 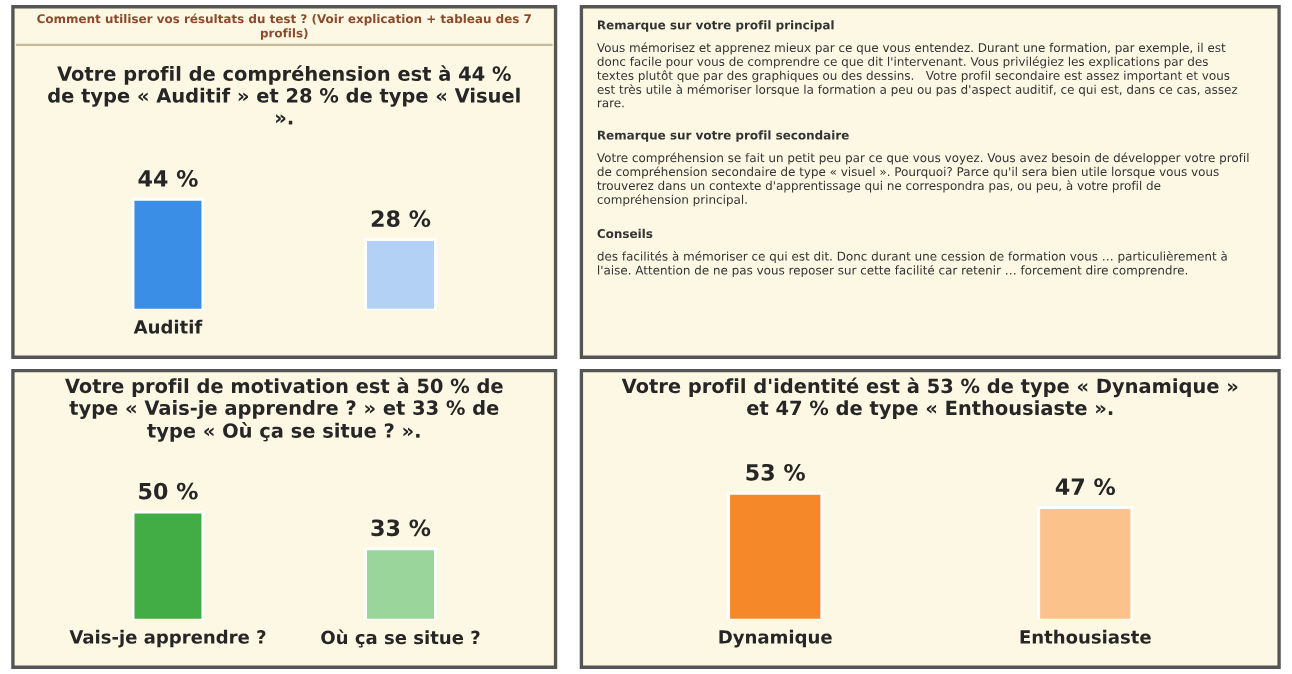 What do you see at coordinates (168, 326) in the screenshot?
I see `x-tick-label: Auditif` at bounding box center [168, 326].